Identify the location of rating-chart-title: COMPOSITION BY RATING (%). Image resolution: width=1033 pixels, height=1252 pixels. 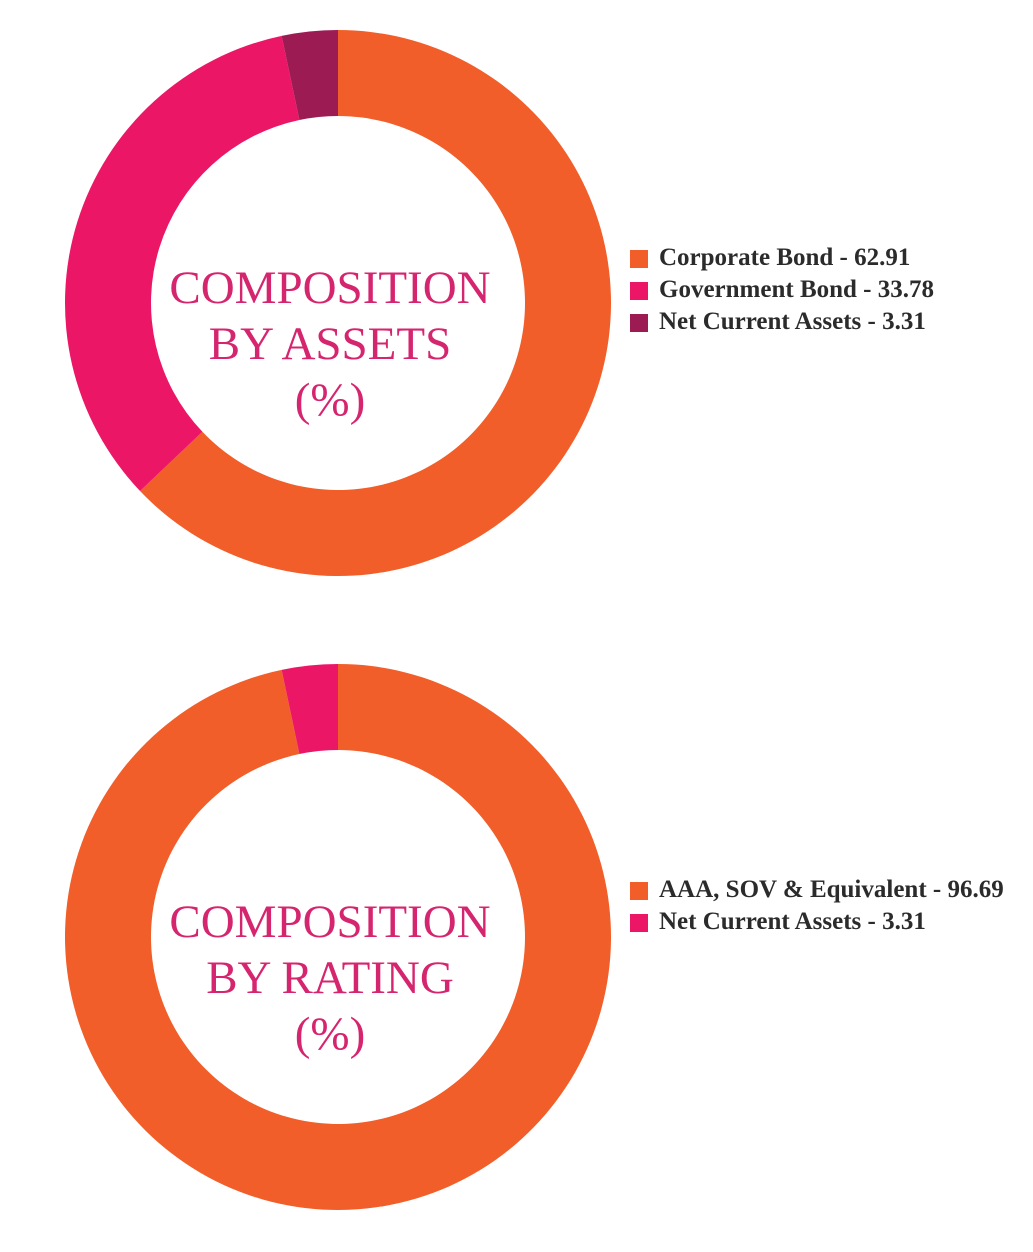
(330, 978).